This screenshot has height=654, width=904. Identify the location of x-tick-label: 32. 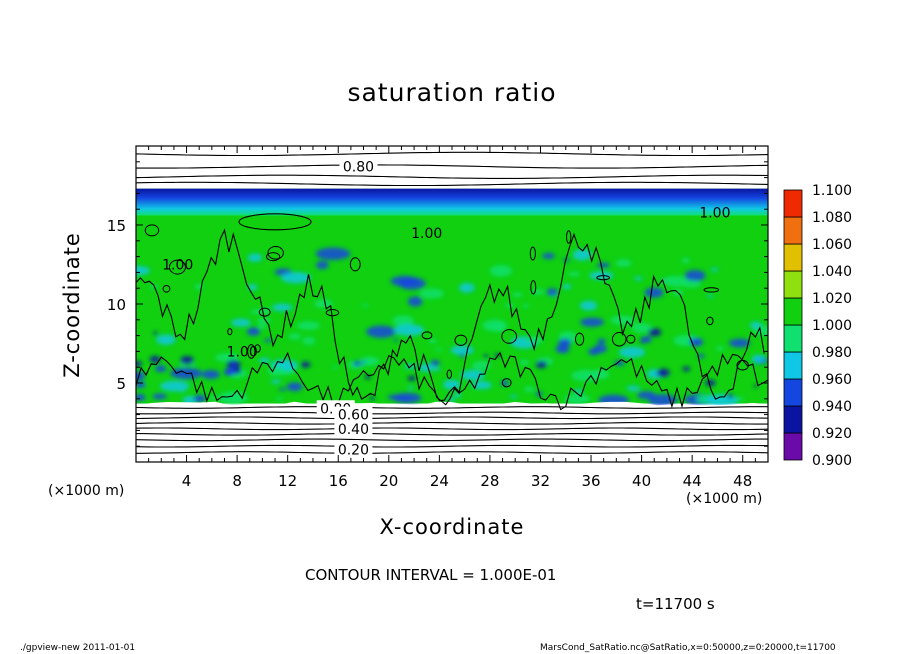
(540, 481).